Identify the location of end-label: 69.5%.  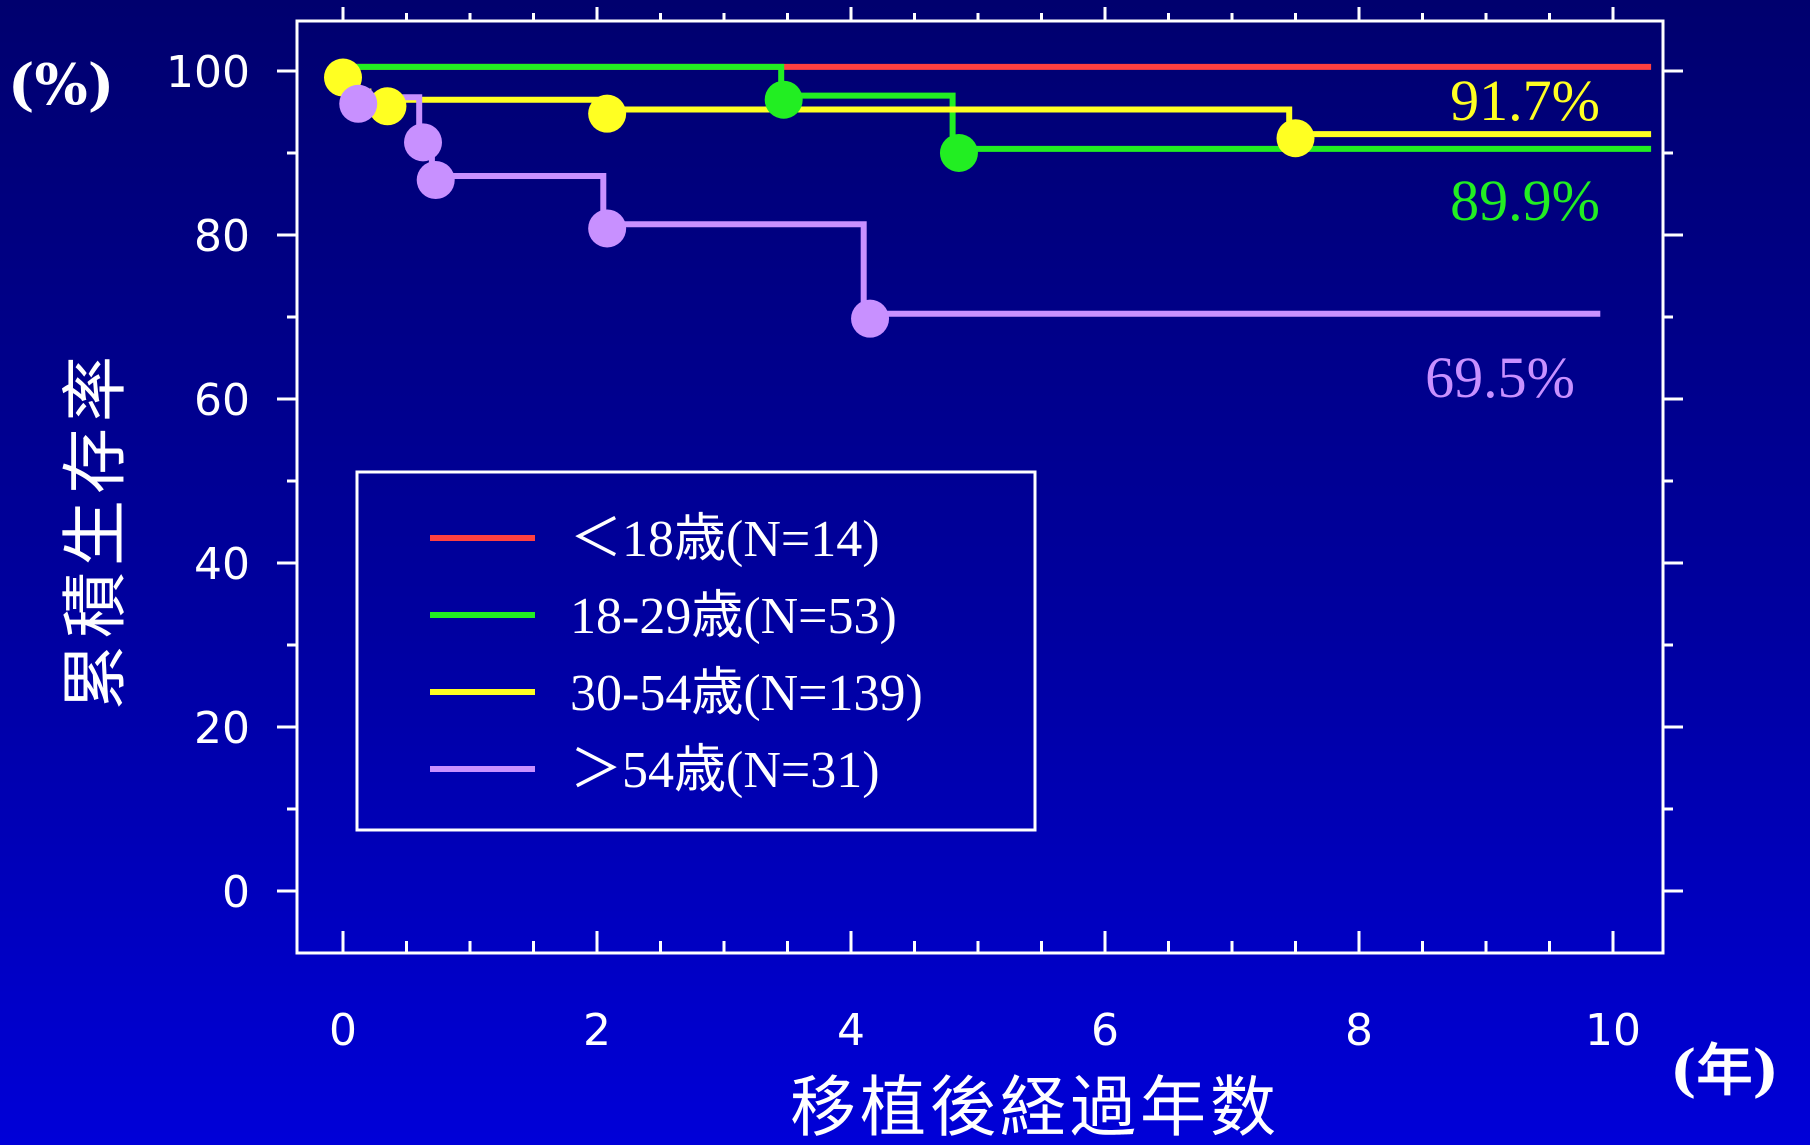
(1500, 377).